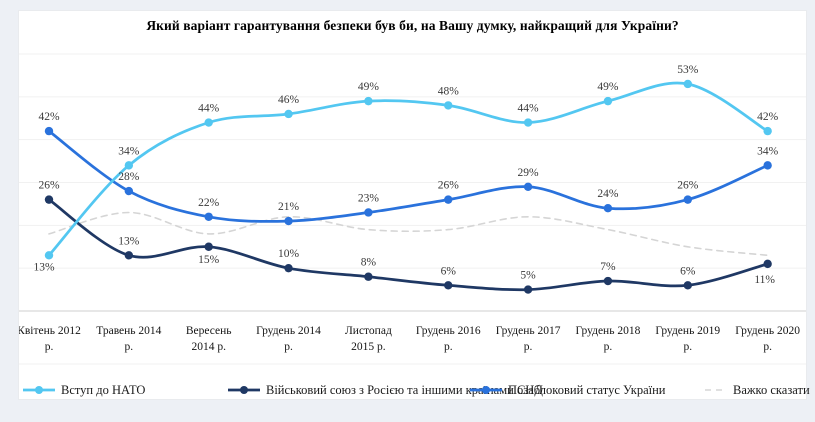 This screenshot has width=815, height=422. What do you see at coordinates (764, 280) in the screenshot?
I see `data-label: 11%` at bounding box center [764, 280].